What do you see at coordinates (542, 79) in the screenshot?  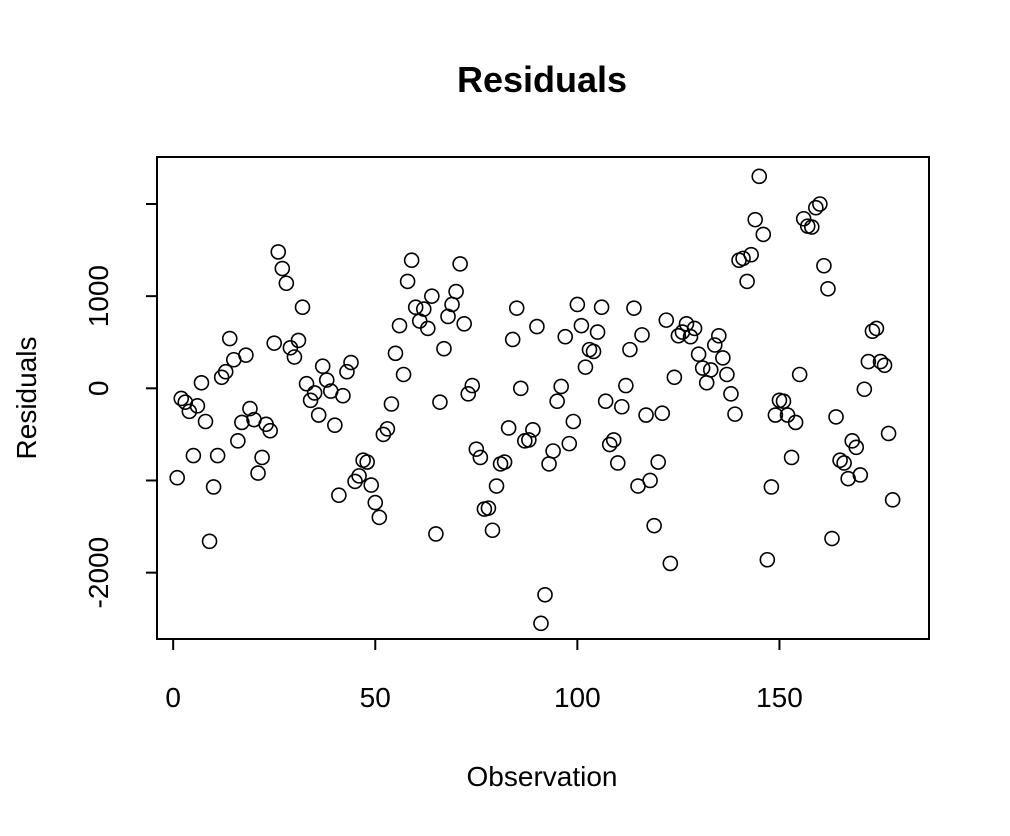 I see `chart-title: Residuals` at bounding box center [542, 79].